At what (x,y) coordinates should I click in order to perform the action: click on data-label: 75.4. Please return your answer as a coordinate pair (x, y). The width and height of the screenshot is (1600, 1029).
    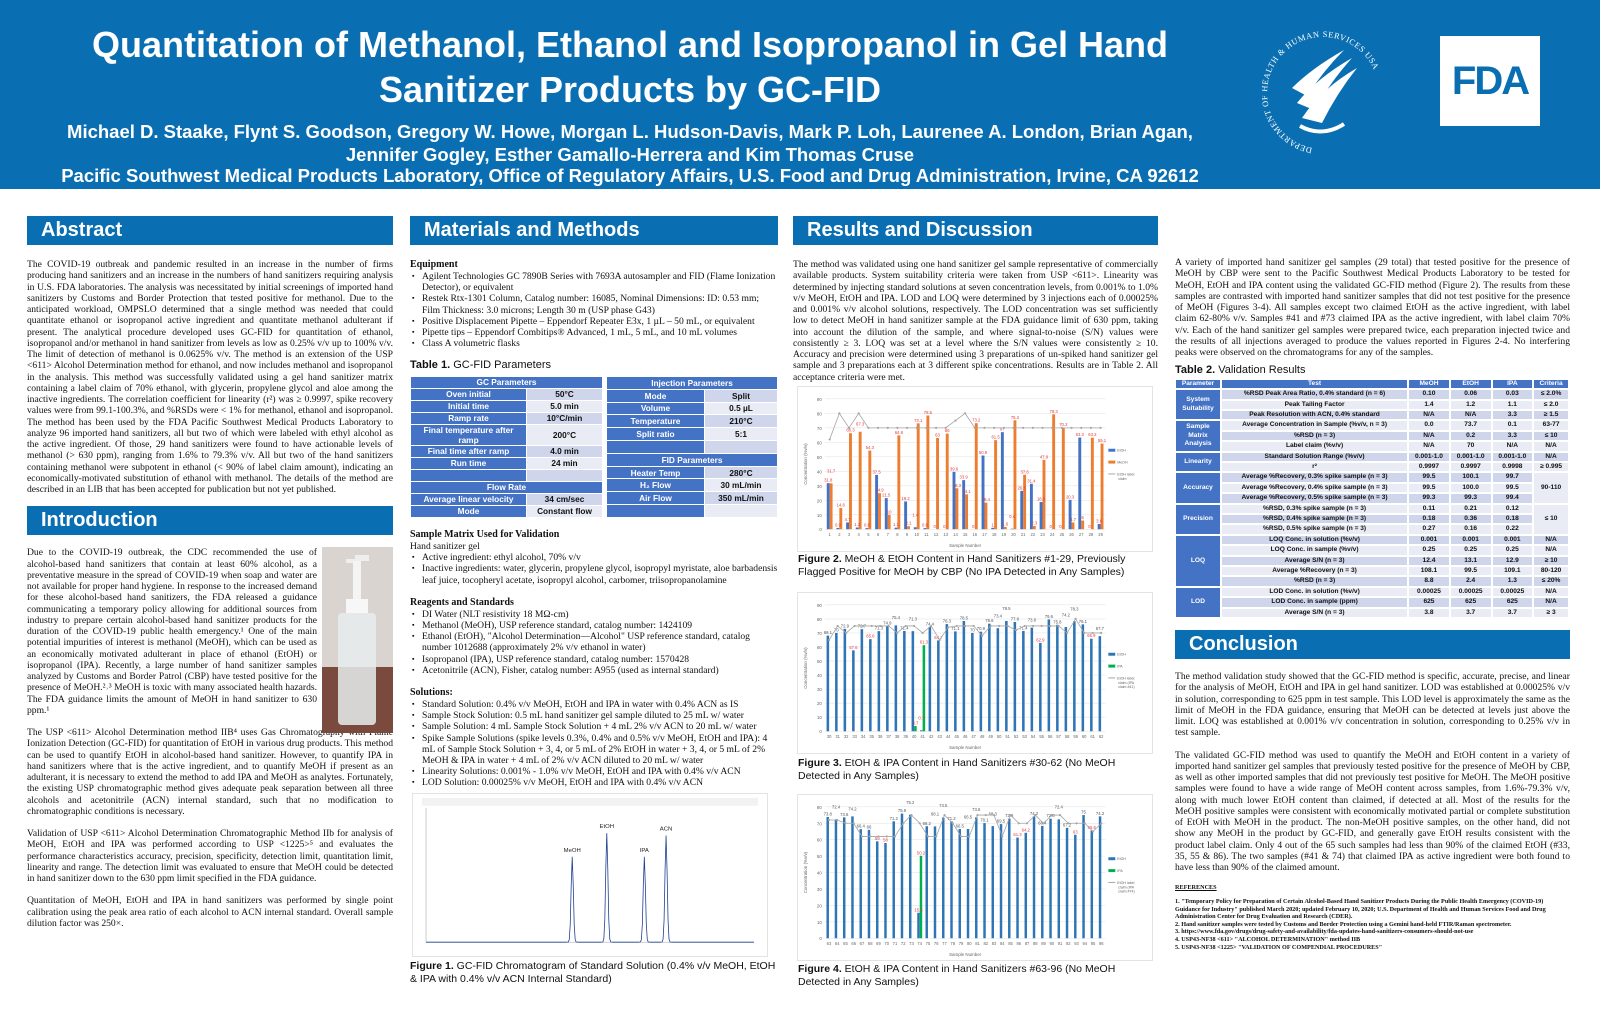
    Looking at the image, I should click on (896, 617).